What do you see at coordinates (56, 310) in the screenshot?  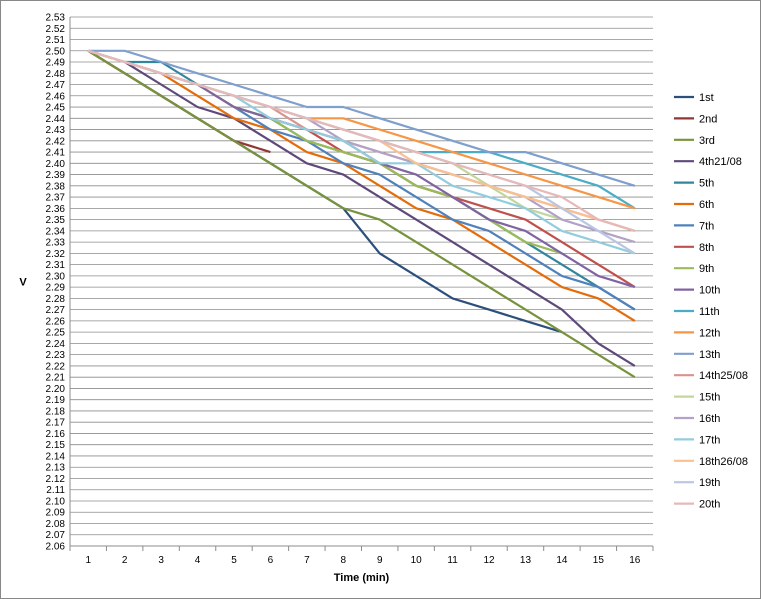 I see `y-tick-label: 2.27` at bounding box center [56, 310].